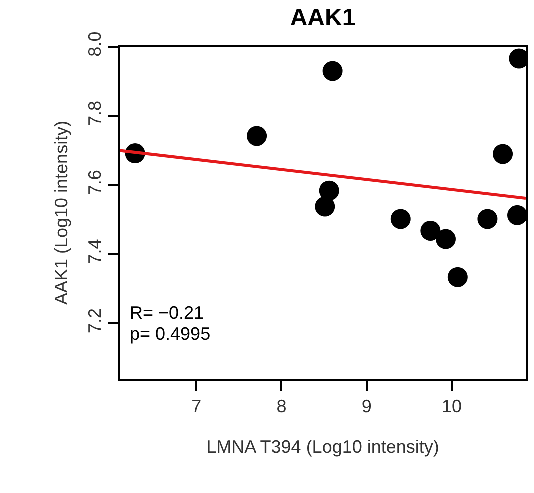 This screenshot has height=493, width=534. I want to click on y-tick-label: 8.0, so click(95, 44).